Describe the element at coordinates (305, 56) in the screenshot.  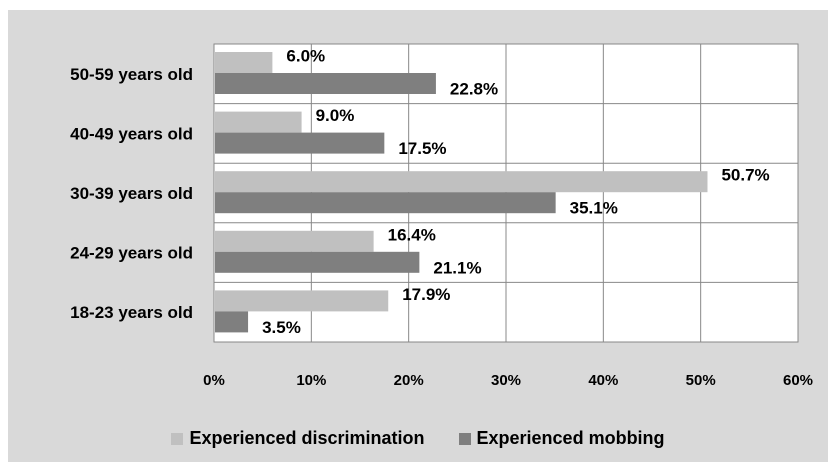
I see `data-label: 6.0%` at that location.